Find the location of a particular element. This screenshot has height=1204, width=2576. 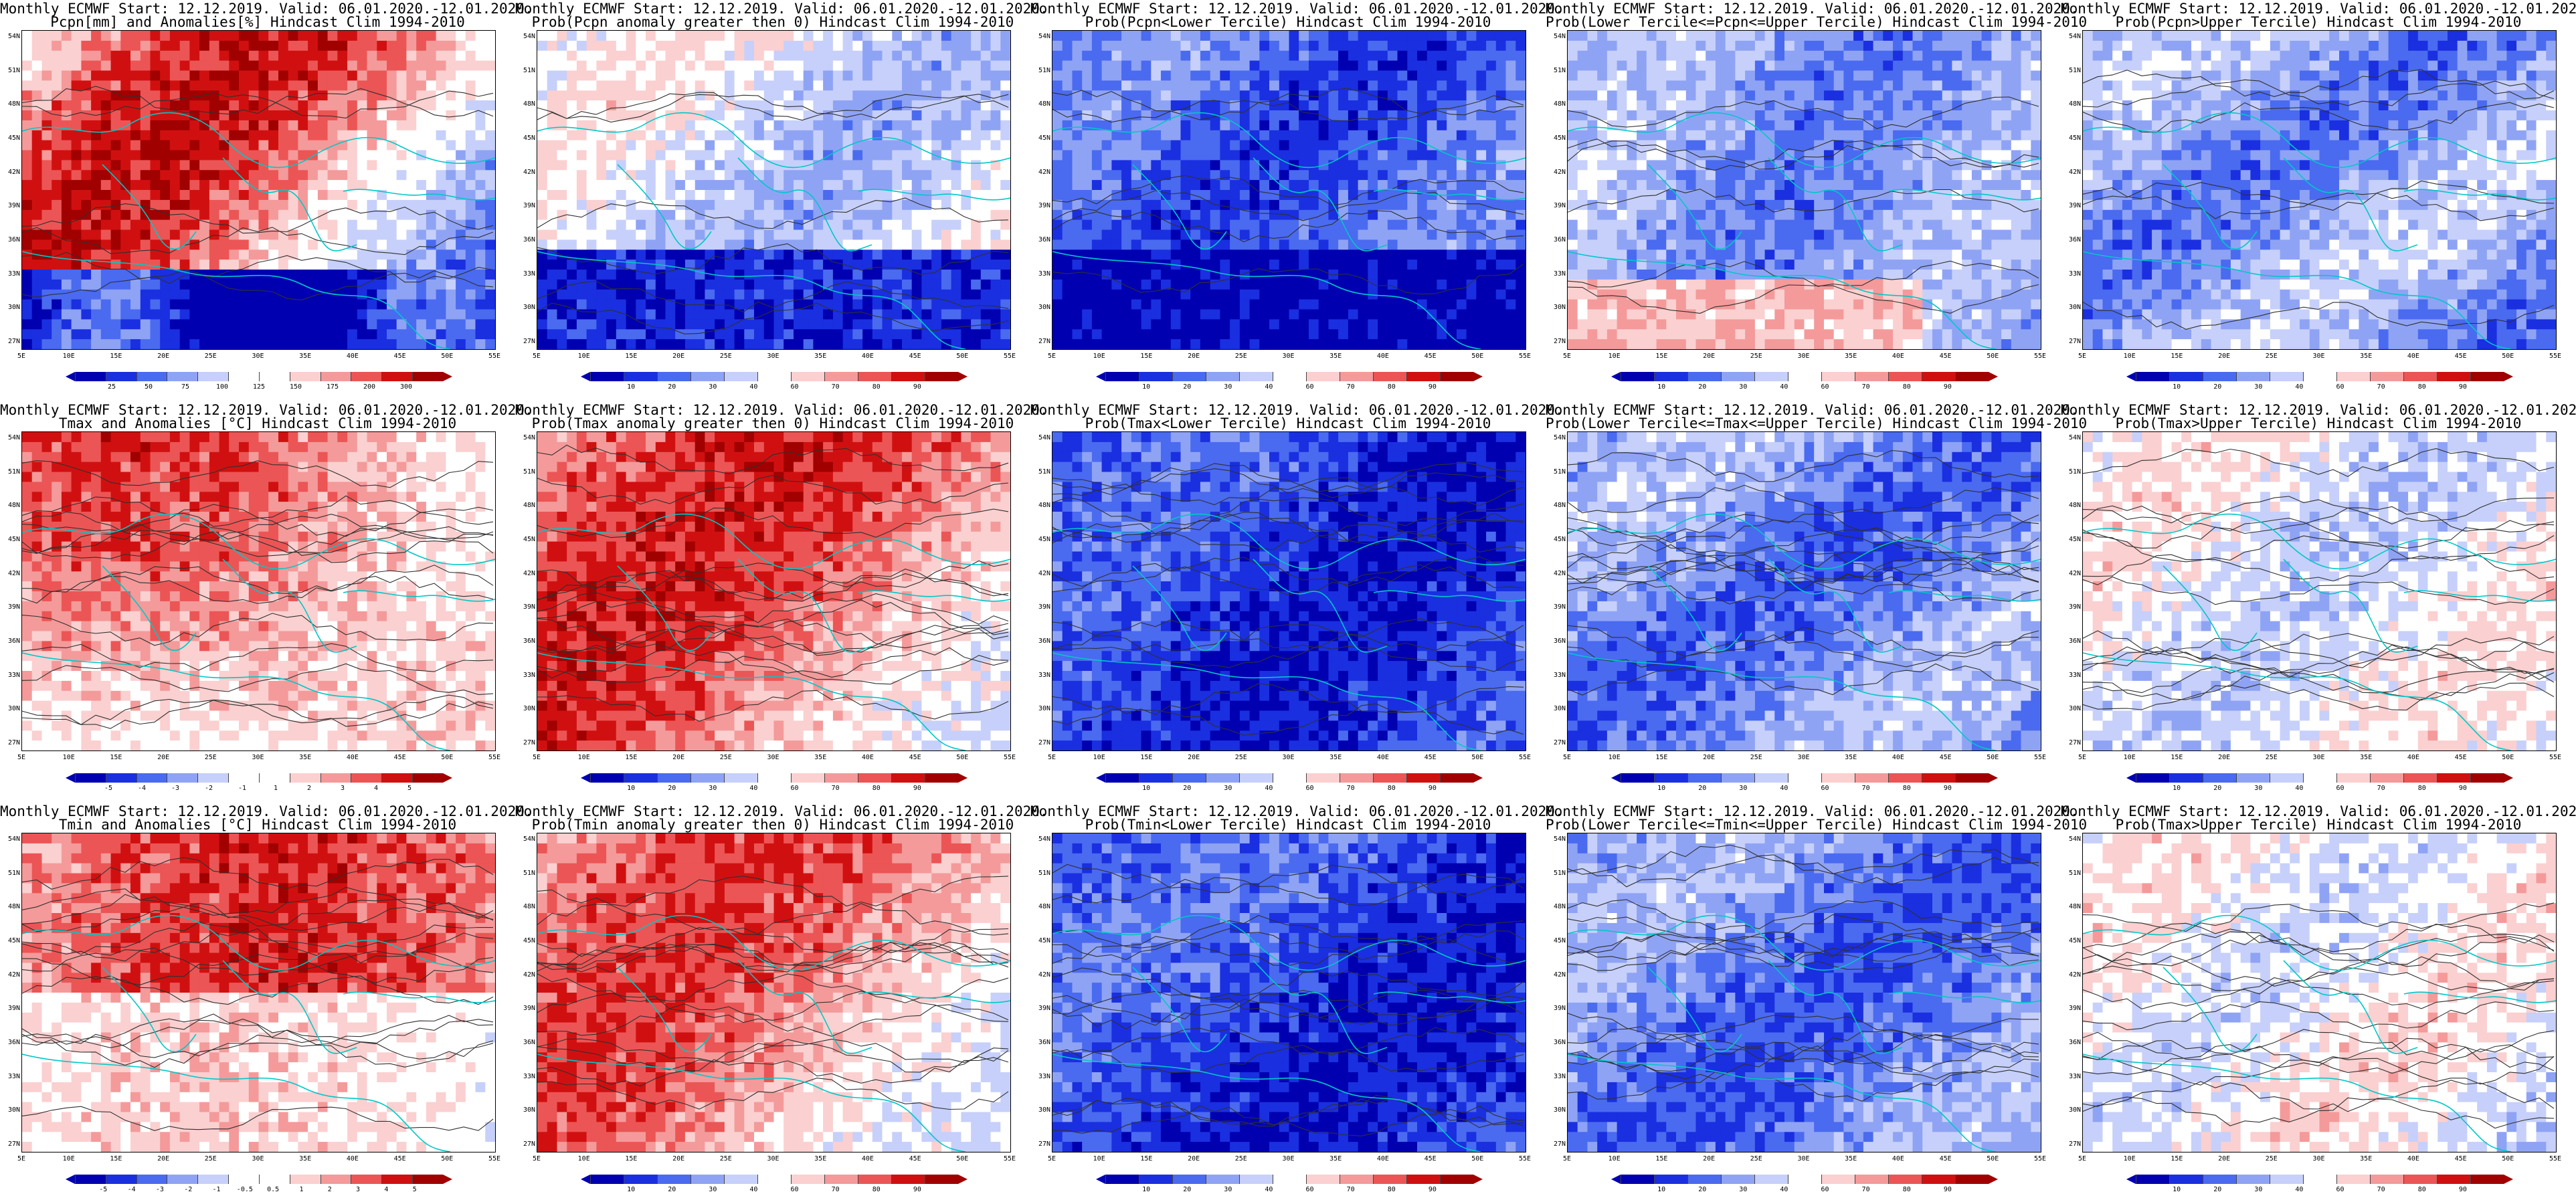

lat-label: 54N is located at coordinates (526, 36).